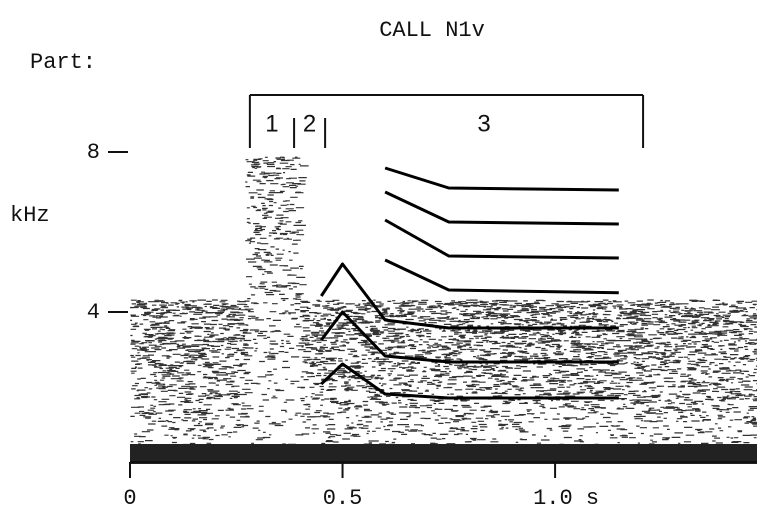 This screenshot has width=757, height=516. I want to click on low-frequency-band, so click(443, 454).